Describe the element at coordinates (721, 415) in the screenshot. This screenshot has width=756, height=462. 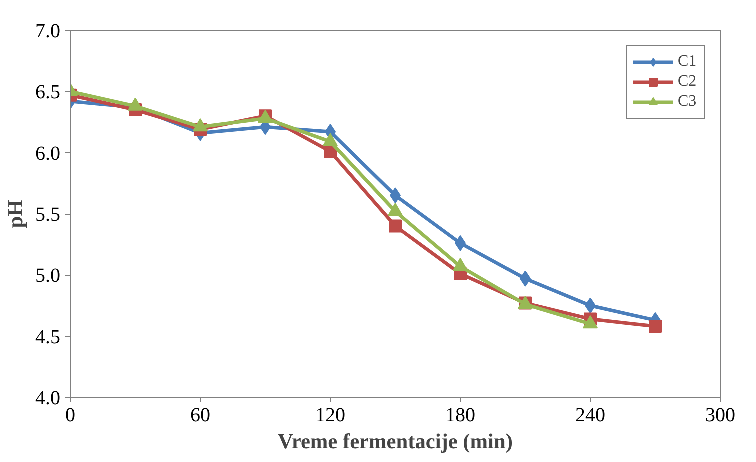
I see `x-tick-label: 300` at that location.